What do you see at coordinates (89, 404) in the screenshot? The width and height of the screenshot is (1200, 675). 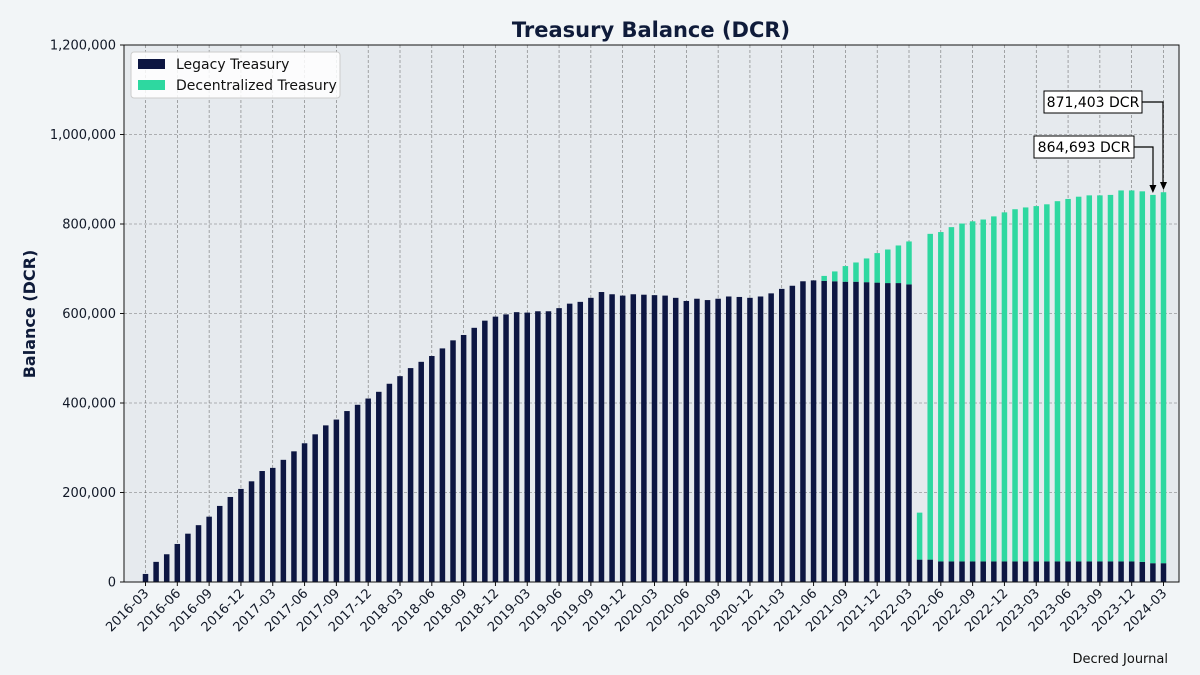 I see `y-tick-label: 400,000` at bounding box center [89, 404].